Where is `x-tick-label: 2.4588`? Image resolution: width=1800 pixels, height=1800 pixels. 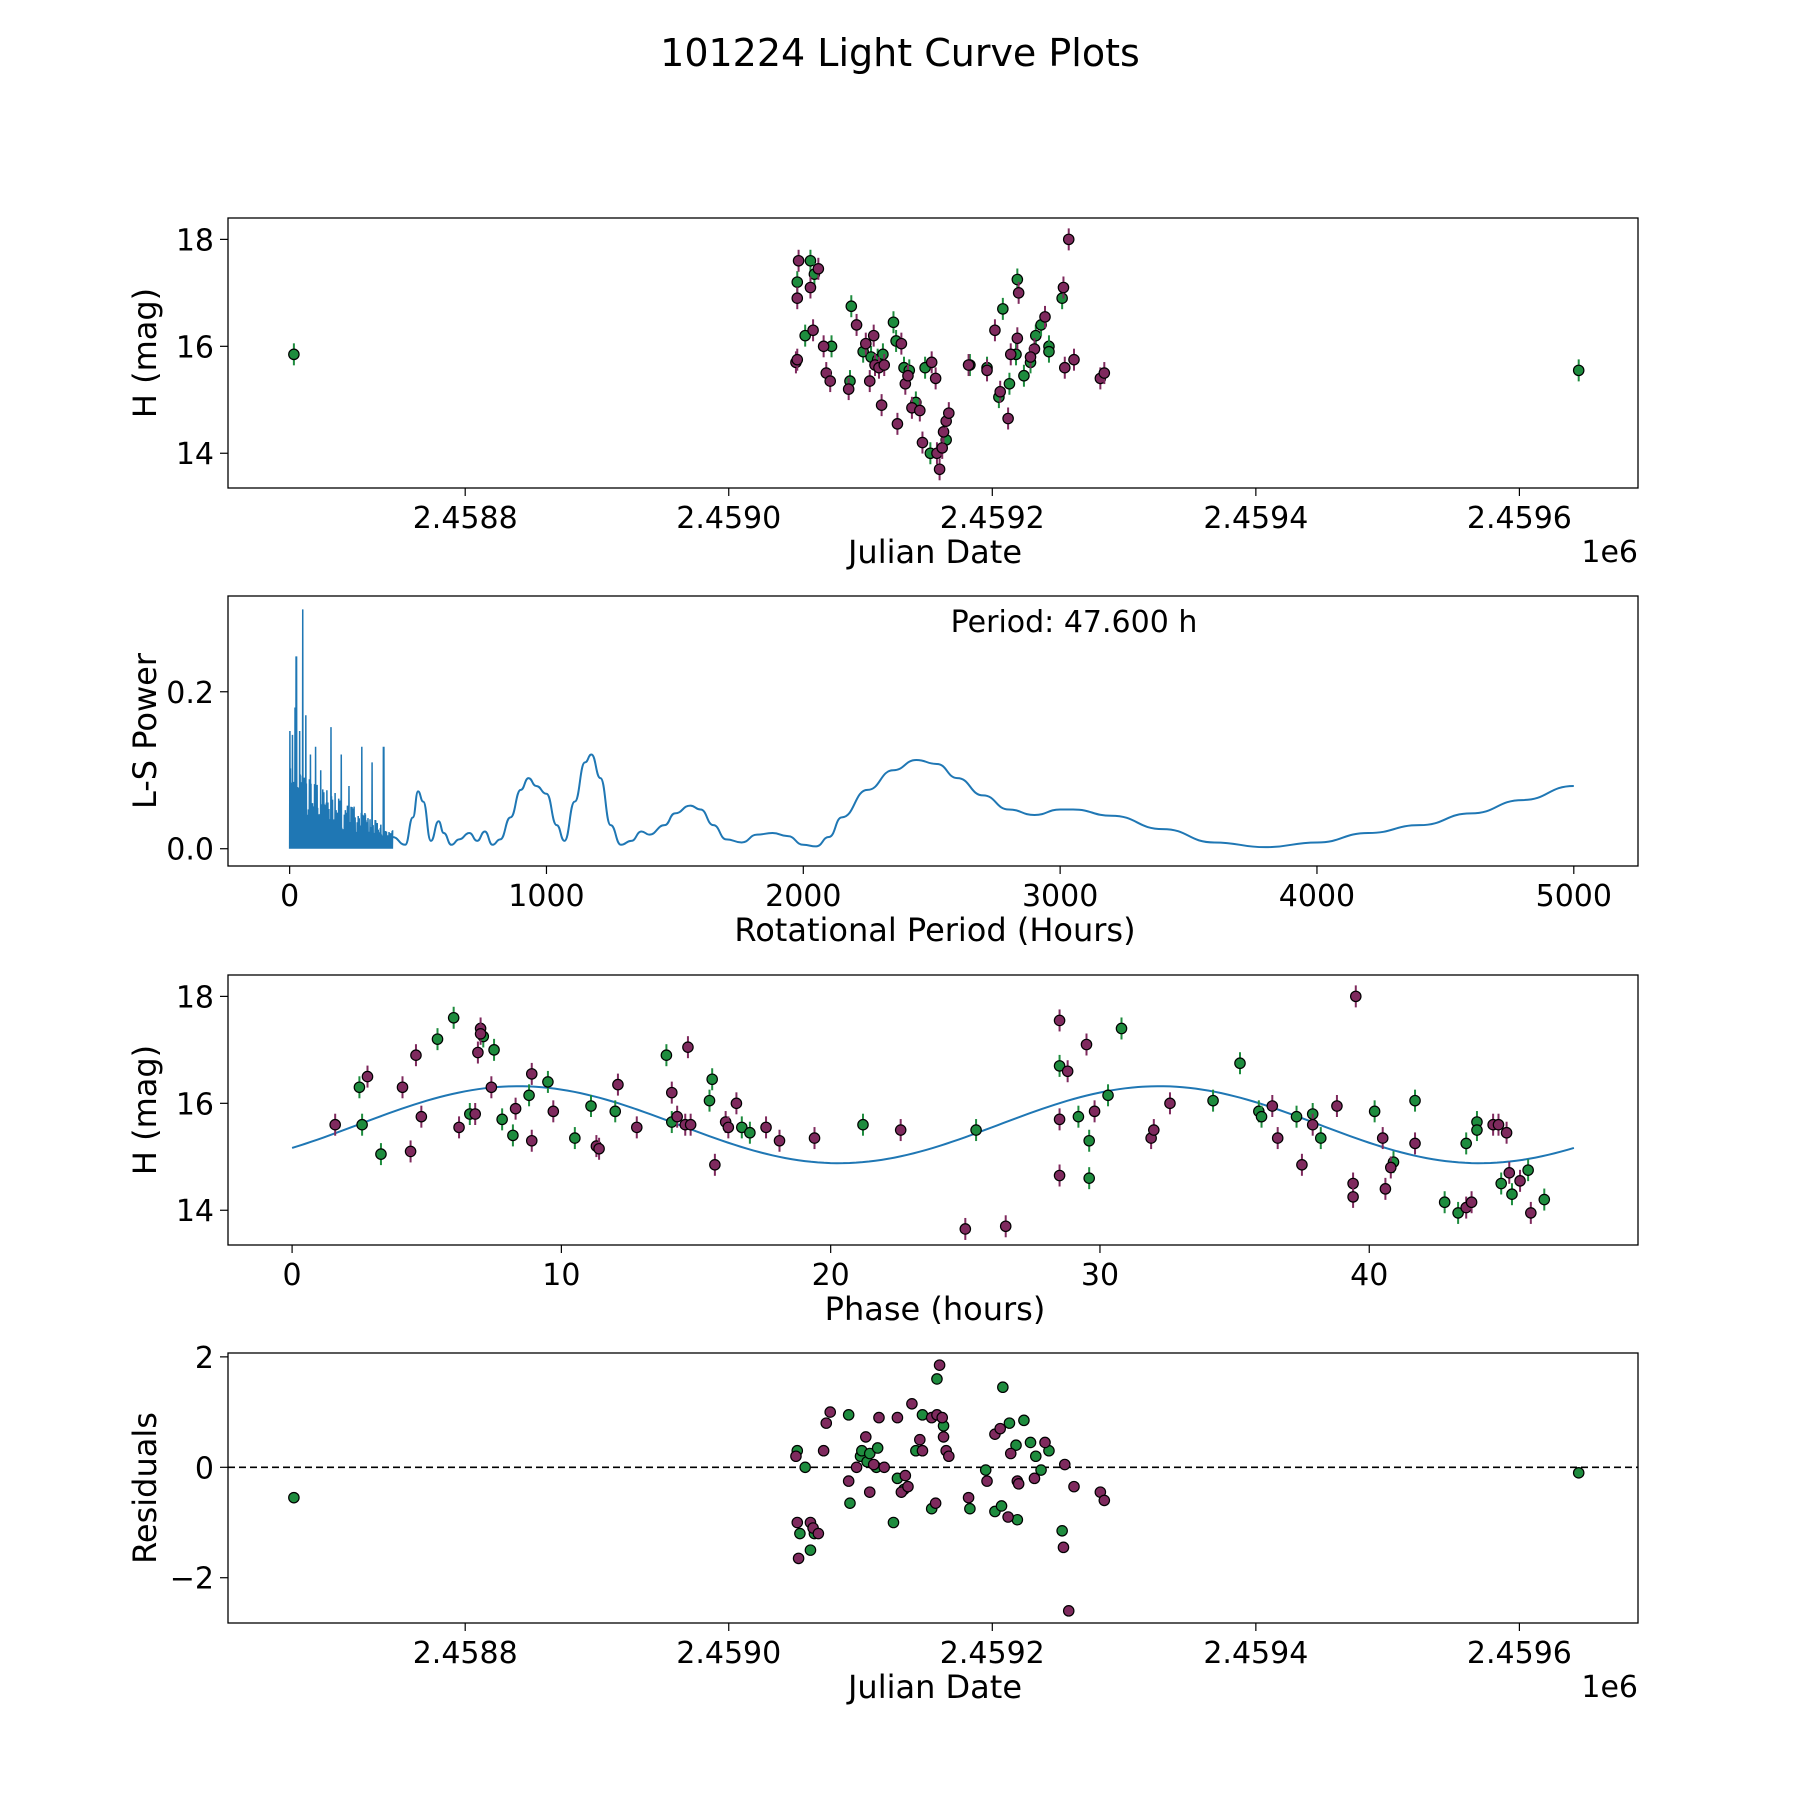
x-tick-label: 2.4588 is located at coordinates (465, 518).